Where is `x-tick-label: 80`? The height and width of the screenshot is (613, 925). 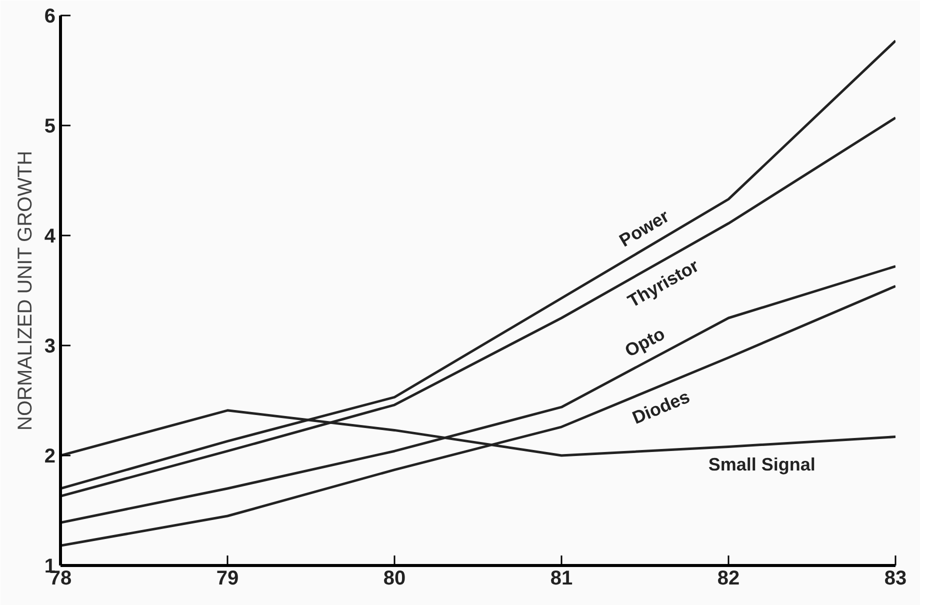 x-tick-label: 80 is located at coordinates (394, 579).